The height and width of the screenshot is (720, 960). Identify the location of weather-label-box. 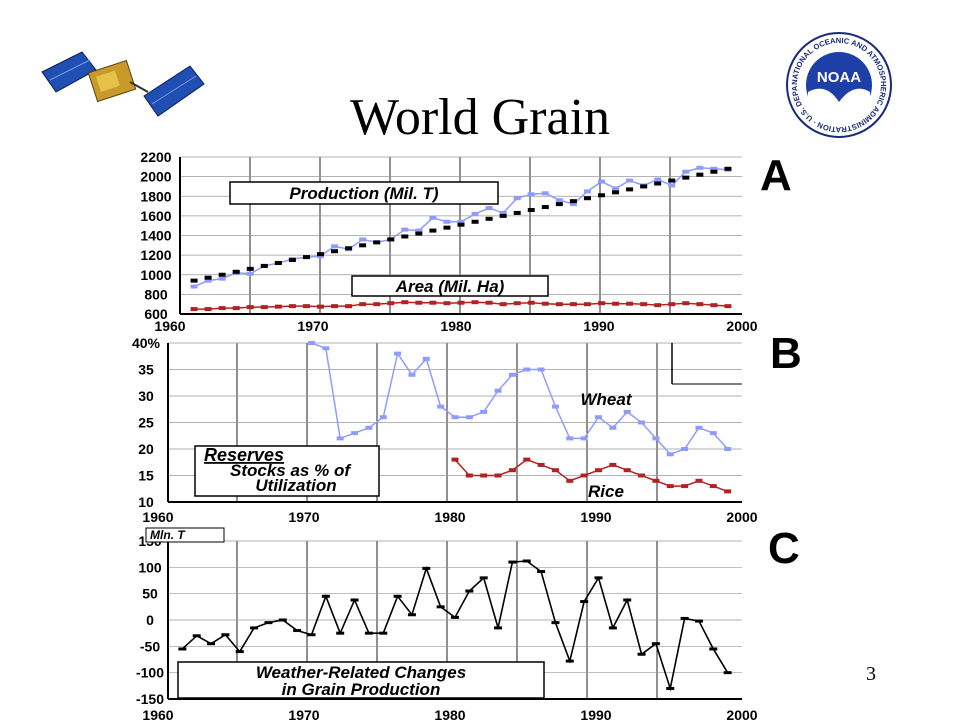
(361, 680).